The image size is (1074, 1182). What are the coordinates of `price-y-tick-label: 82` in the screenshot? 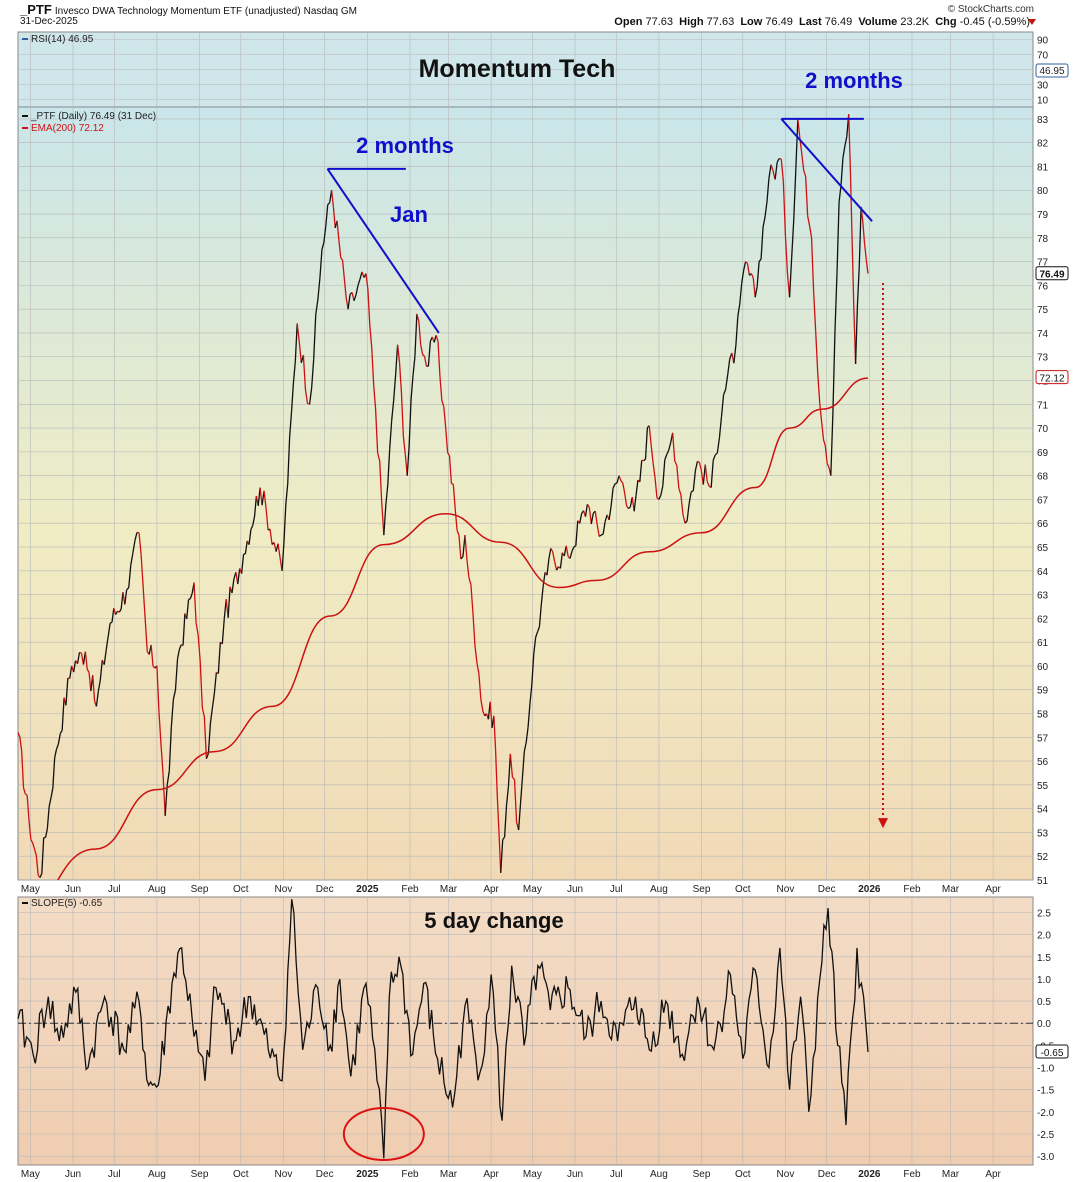 It's located at (1043, 144).